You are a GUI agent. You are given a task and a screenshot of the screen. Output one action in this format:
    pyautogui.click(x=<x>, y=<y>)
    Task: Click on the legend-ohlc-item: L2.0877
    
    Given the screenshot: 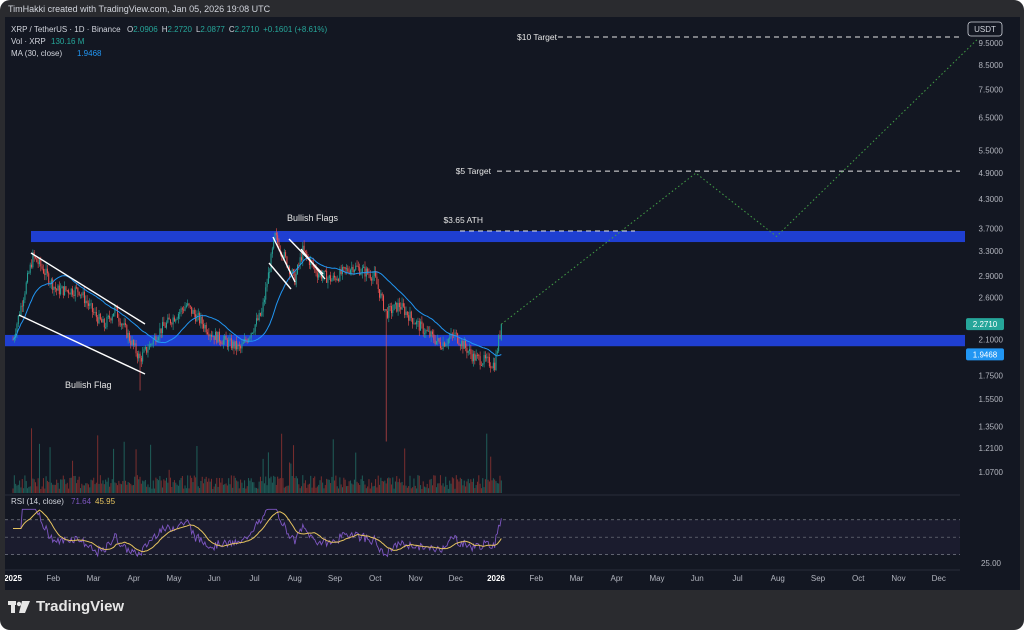 What is the action you would take?
    pyautogui.click(x=210, y=29)
    